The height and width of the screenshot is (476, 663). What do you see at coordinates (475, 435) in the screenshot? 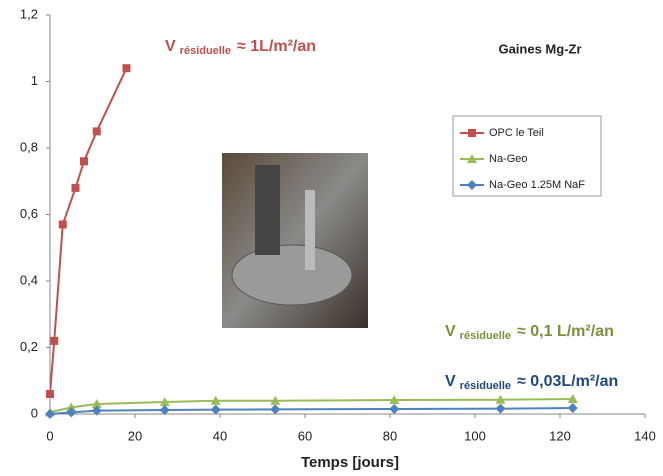
I see `x-tick-label: 100` at bounding box center [475, 435].